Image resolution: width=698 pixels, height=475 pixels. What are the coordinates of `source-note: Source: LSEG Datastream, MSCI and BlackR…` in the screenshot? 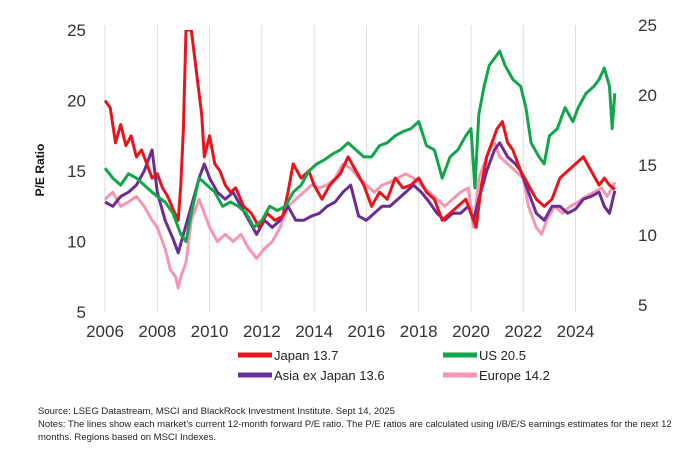 It's located at (216, 411).